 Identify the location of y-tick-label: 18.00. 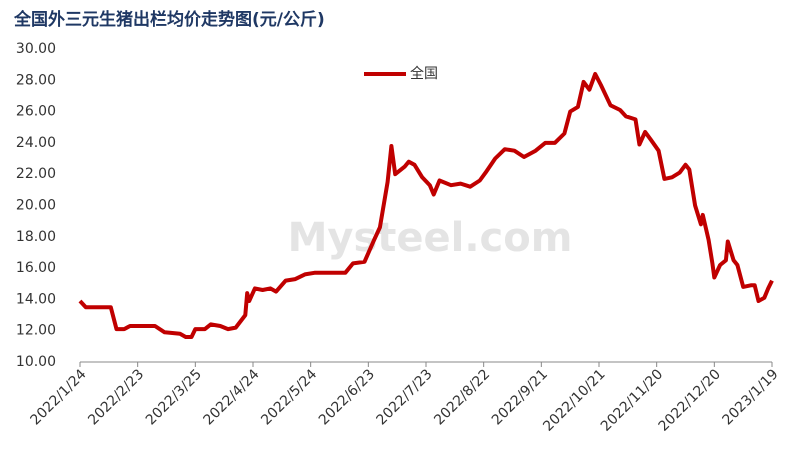
(36, 237).